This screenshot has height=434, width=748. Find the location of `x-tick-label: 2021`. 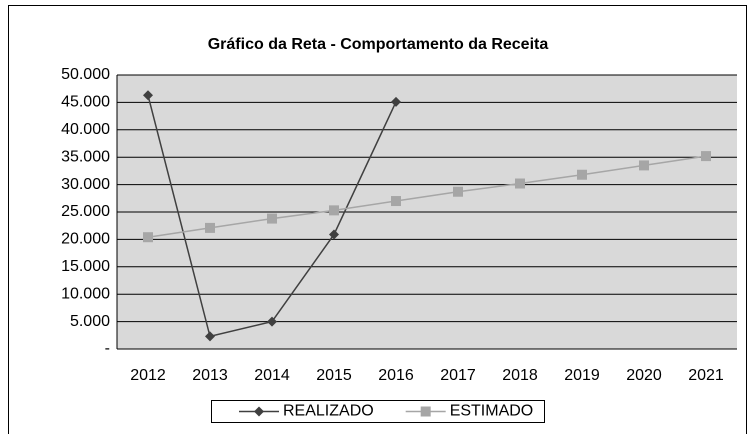

x-tick-label: 2021 is located at coordinates (706, 375).